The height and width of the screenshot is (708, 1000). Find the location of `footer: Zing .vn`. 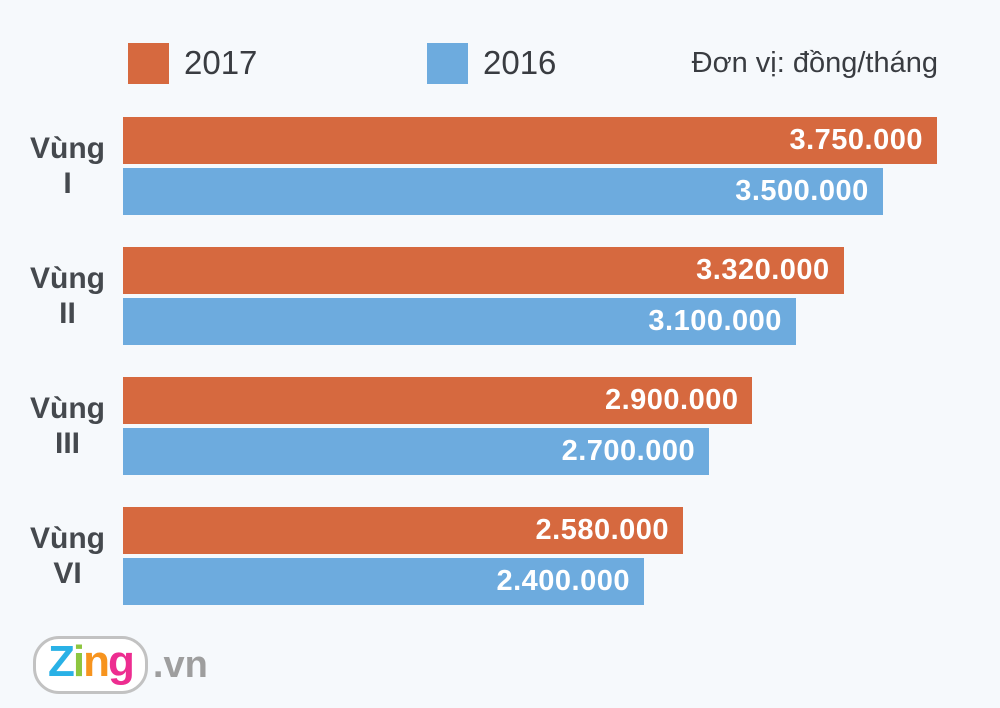

footer: Zing .vn is located at coordinates (120, 665).